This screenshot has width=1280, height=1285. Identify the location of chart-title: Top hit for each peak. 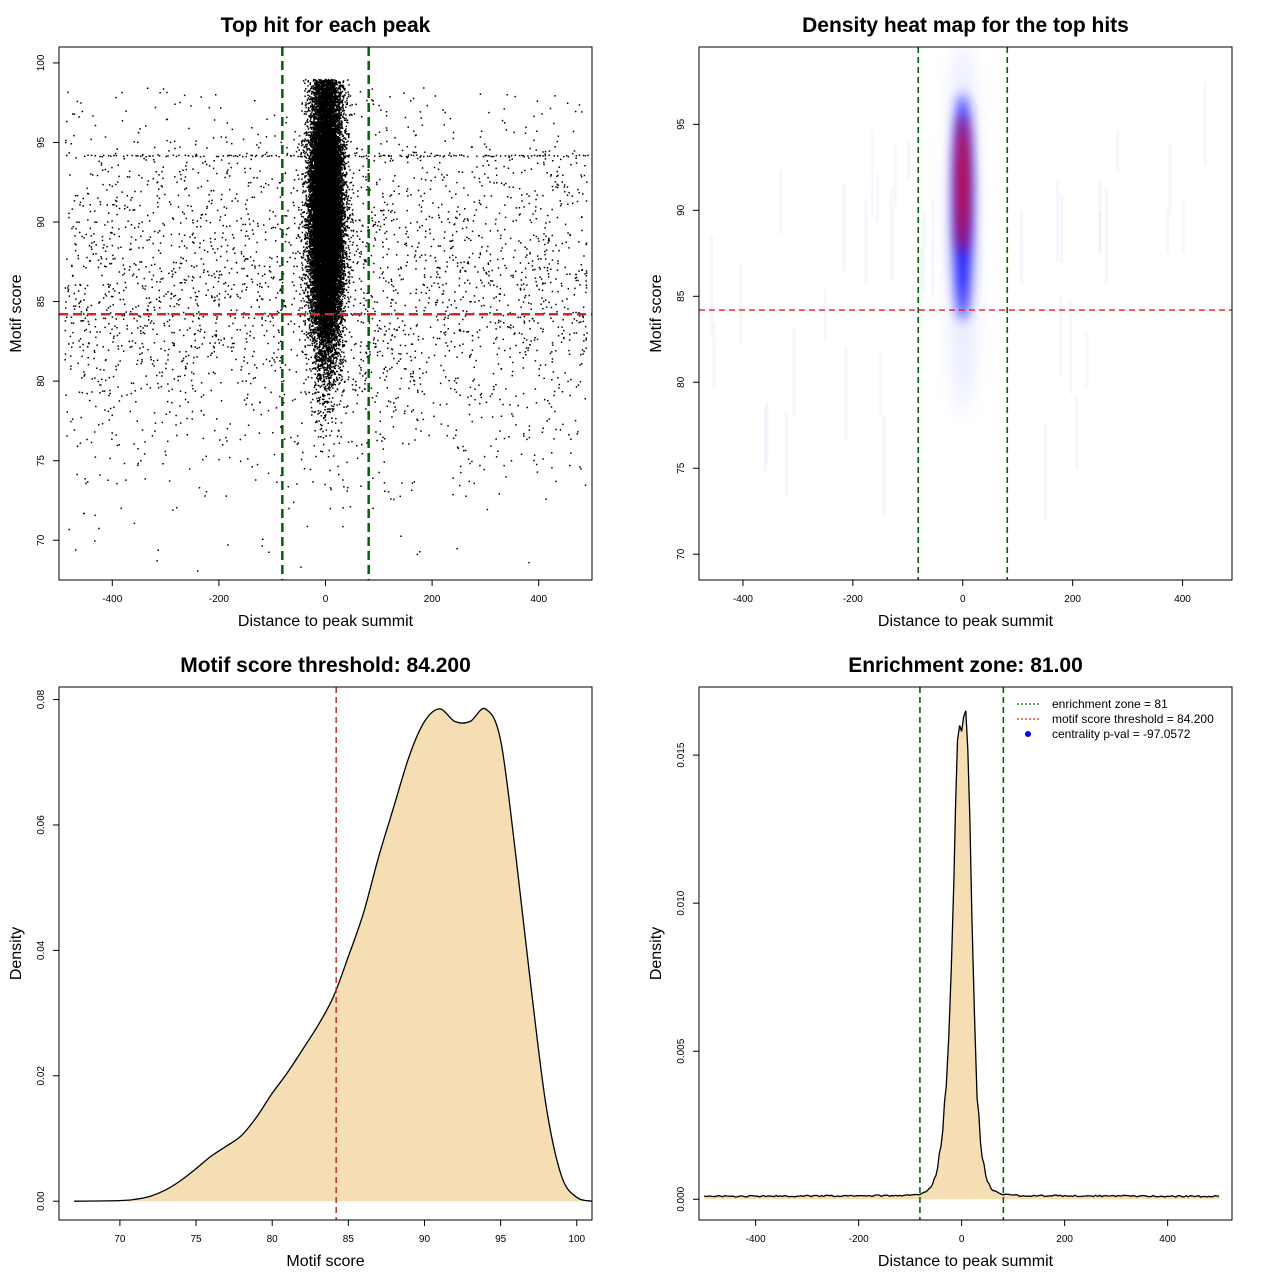
(326, 25).